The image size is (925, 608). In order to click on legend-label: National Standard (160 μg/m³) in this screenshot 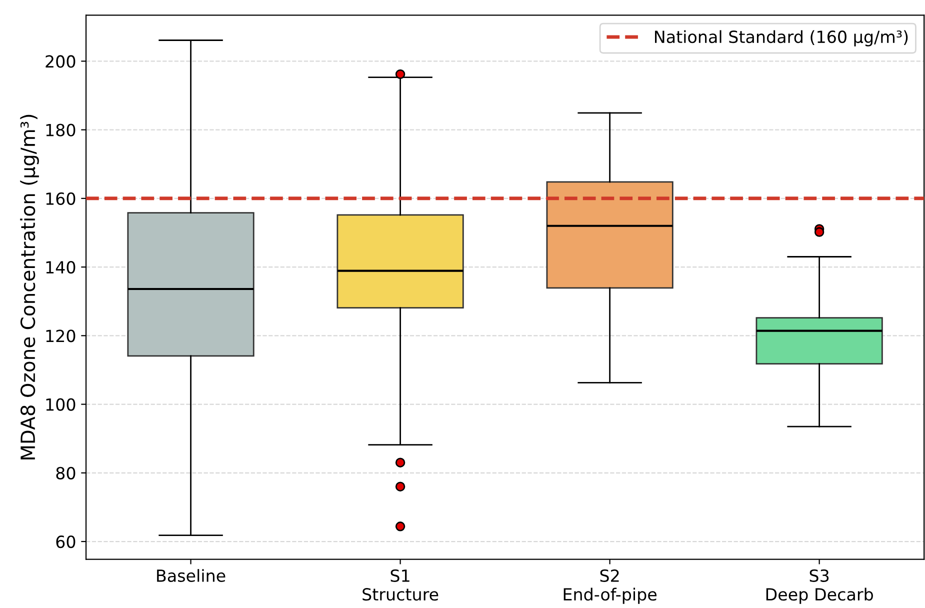, I will do `click(781, 38)`.